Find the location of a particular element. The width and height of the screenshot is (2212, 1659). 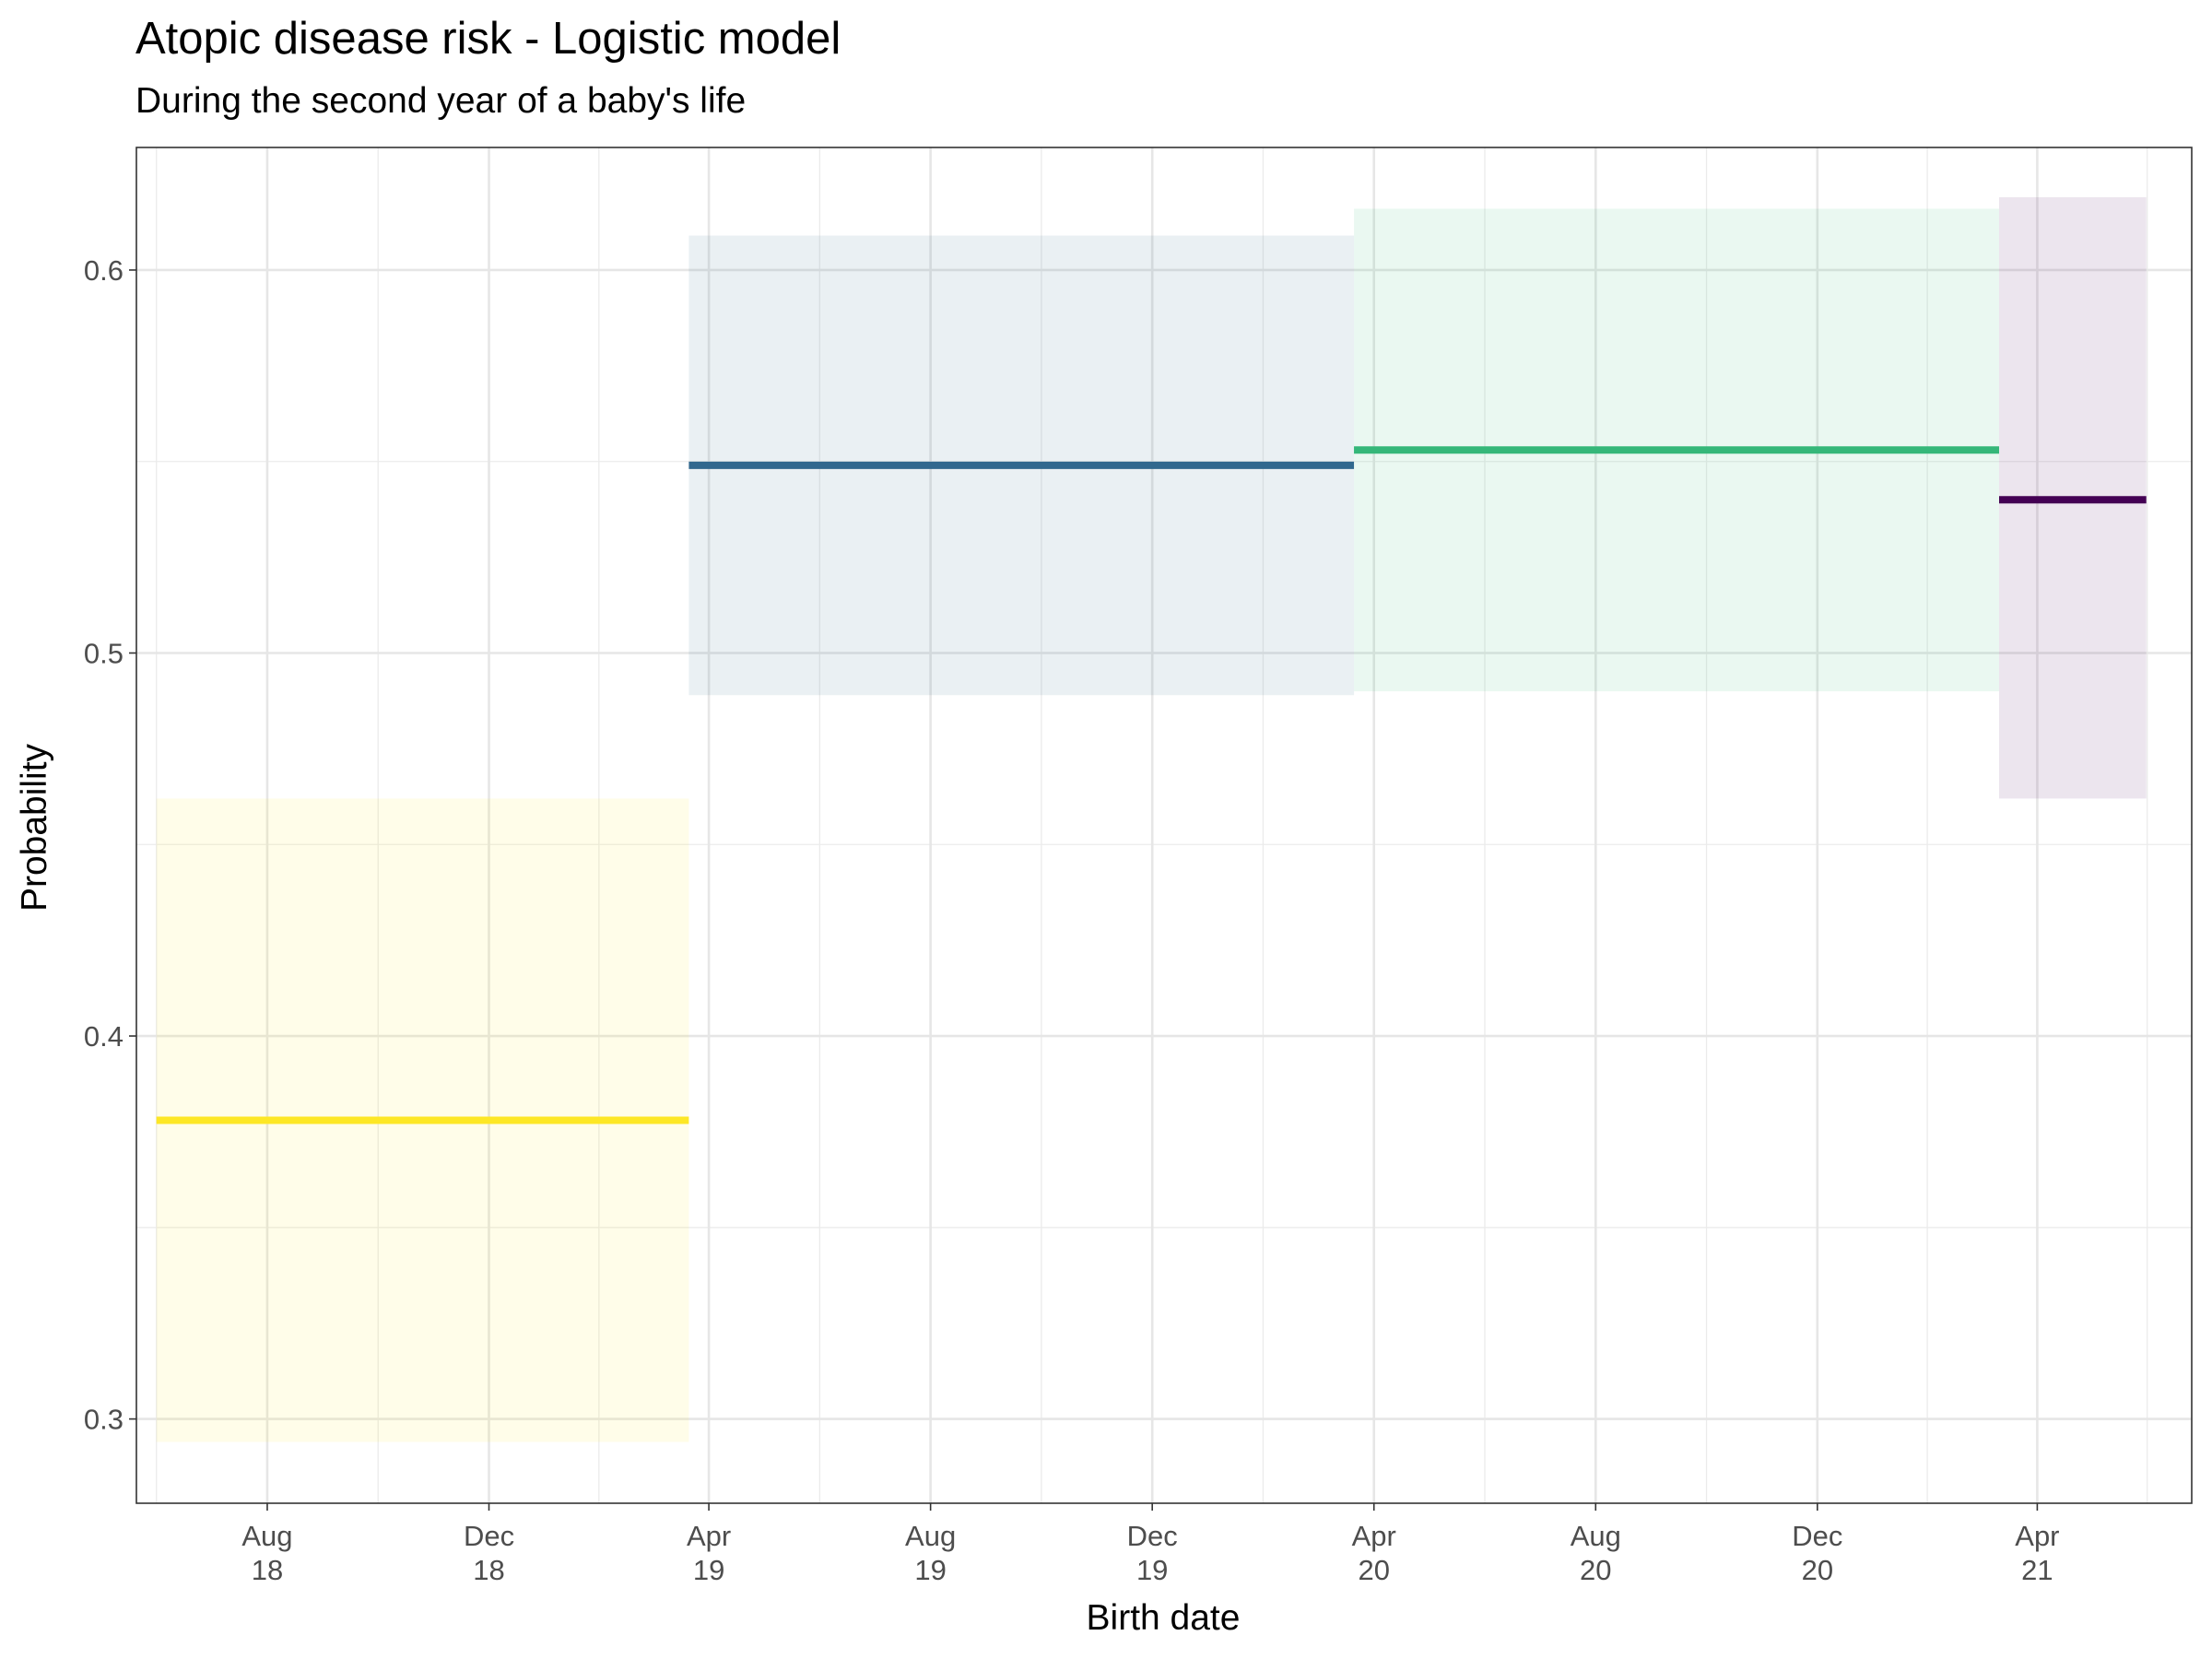

x-tick-label: Apr 21 is located at coordinates (2037, 1553).